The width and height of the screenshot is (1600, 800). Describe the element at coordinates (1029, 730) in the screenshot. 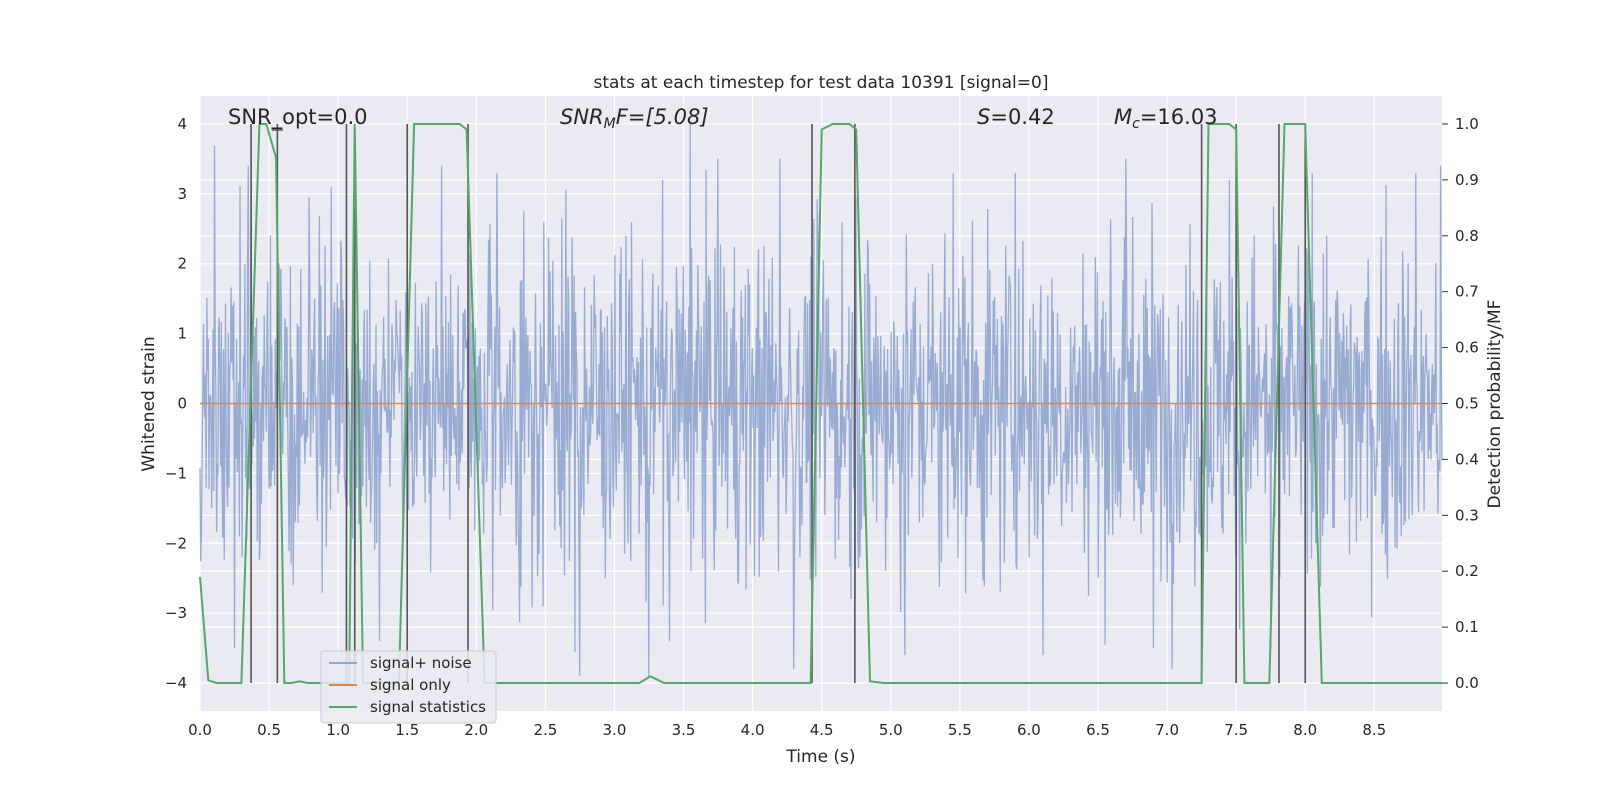

I see `x-tick-label: 6.0` at that location.